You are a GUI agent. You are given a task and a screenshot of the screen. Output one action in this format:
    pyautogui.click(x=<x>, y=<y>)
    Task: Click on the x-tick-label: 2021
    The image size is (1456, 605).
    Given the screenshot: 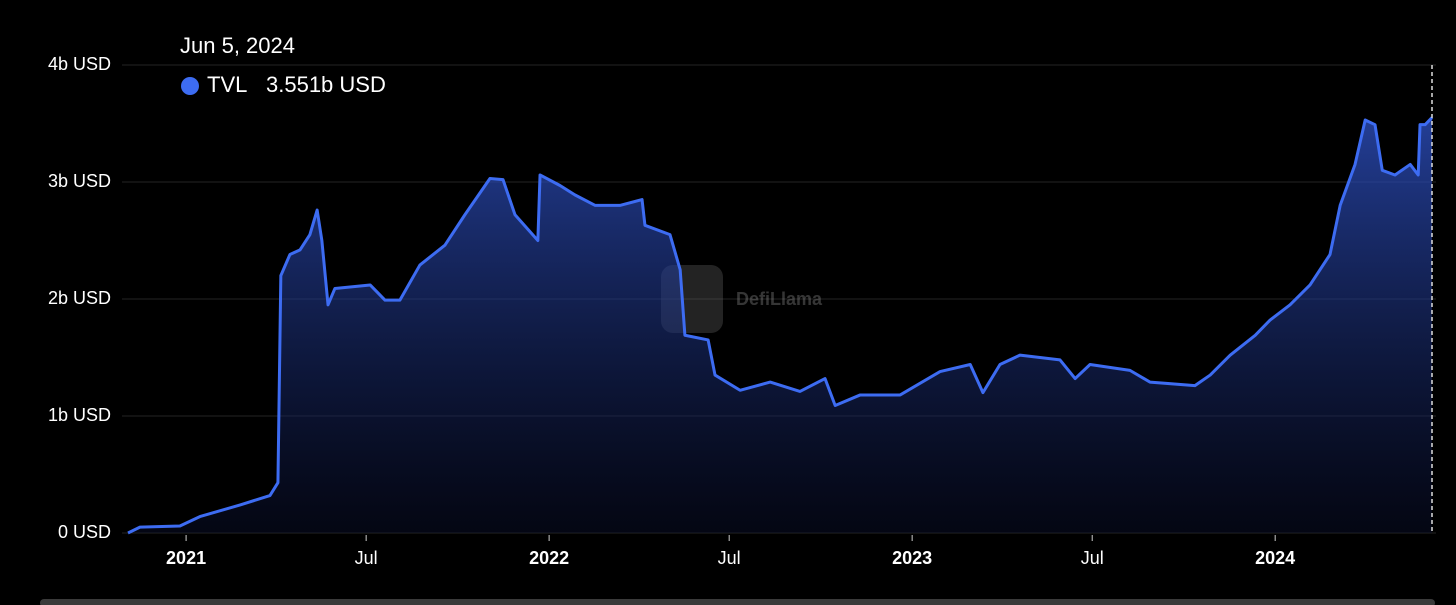 What is the action you would take?
    pyautogui.click(x=186, y=558)
    